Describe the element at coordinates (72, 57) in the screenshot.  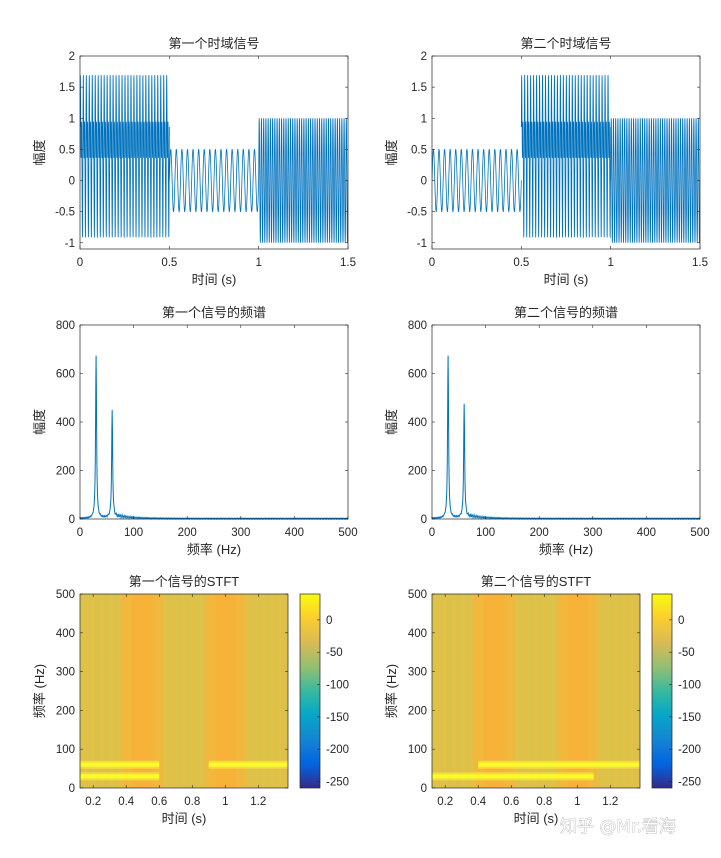
I see `y-tick-label: 2` at that location.